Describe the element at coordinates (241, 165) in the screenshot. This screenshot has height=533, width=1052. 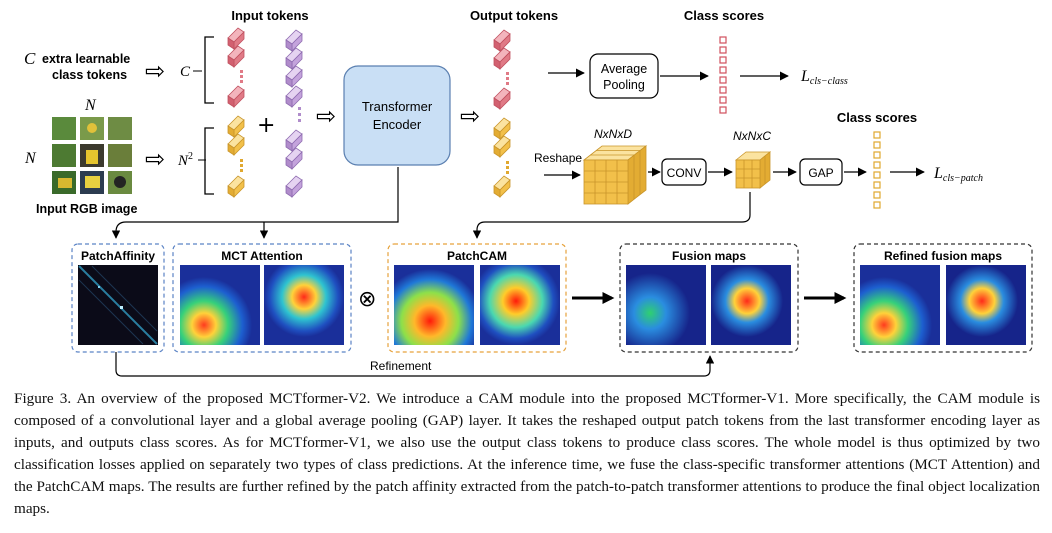
I see `input-patch-token-dots` at that location.